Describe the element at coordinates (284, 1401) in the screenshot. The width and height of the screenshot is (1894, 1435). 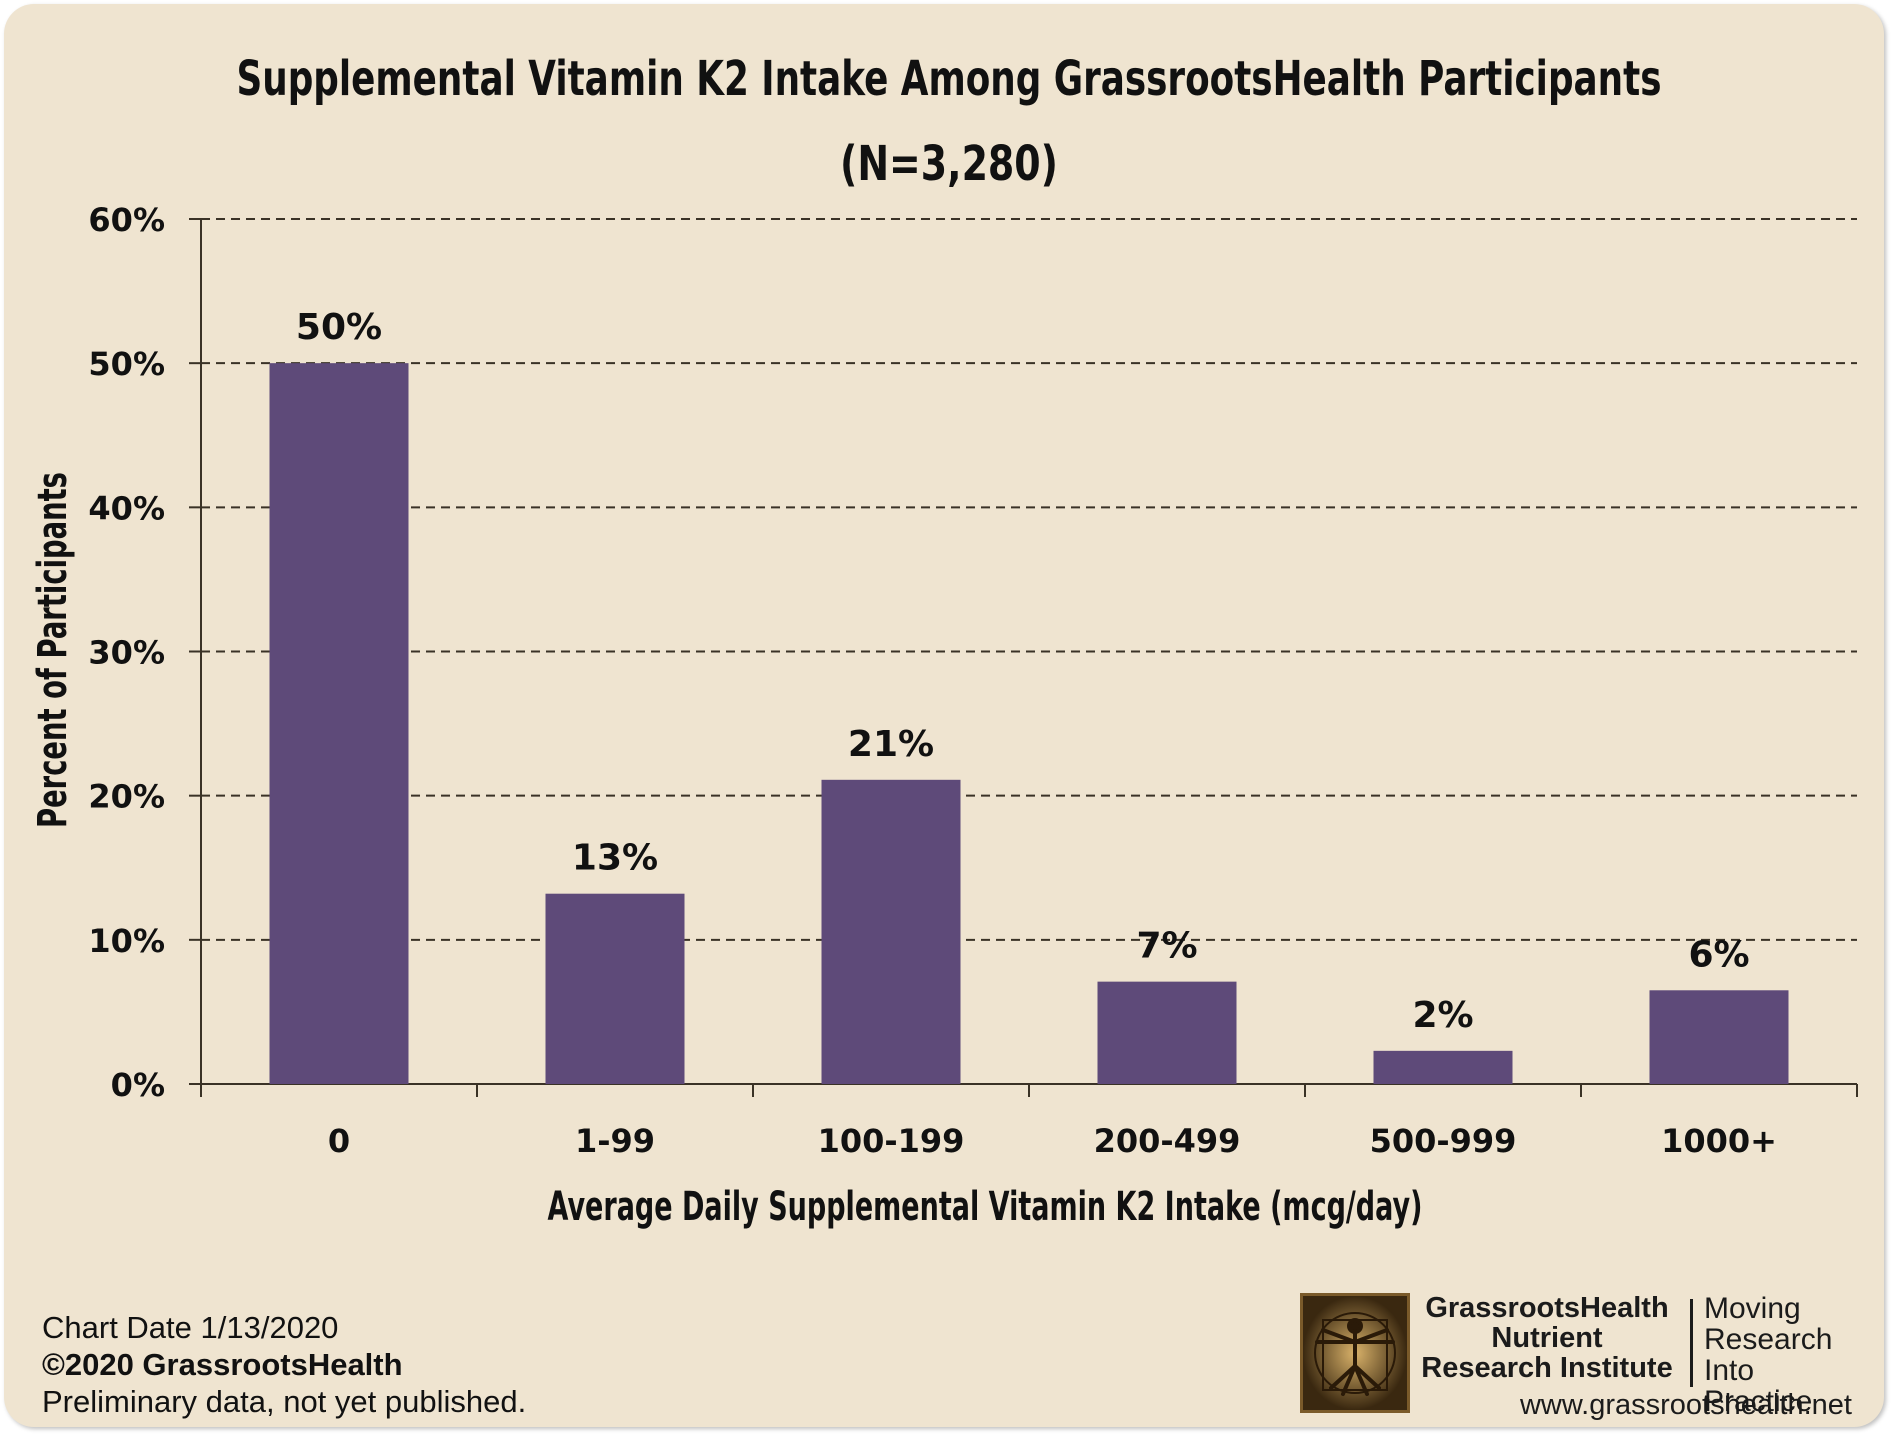
I see `publication-note: Preliminary data, not yet published.` at that location.